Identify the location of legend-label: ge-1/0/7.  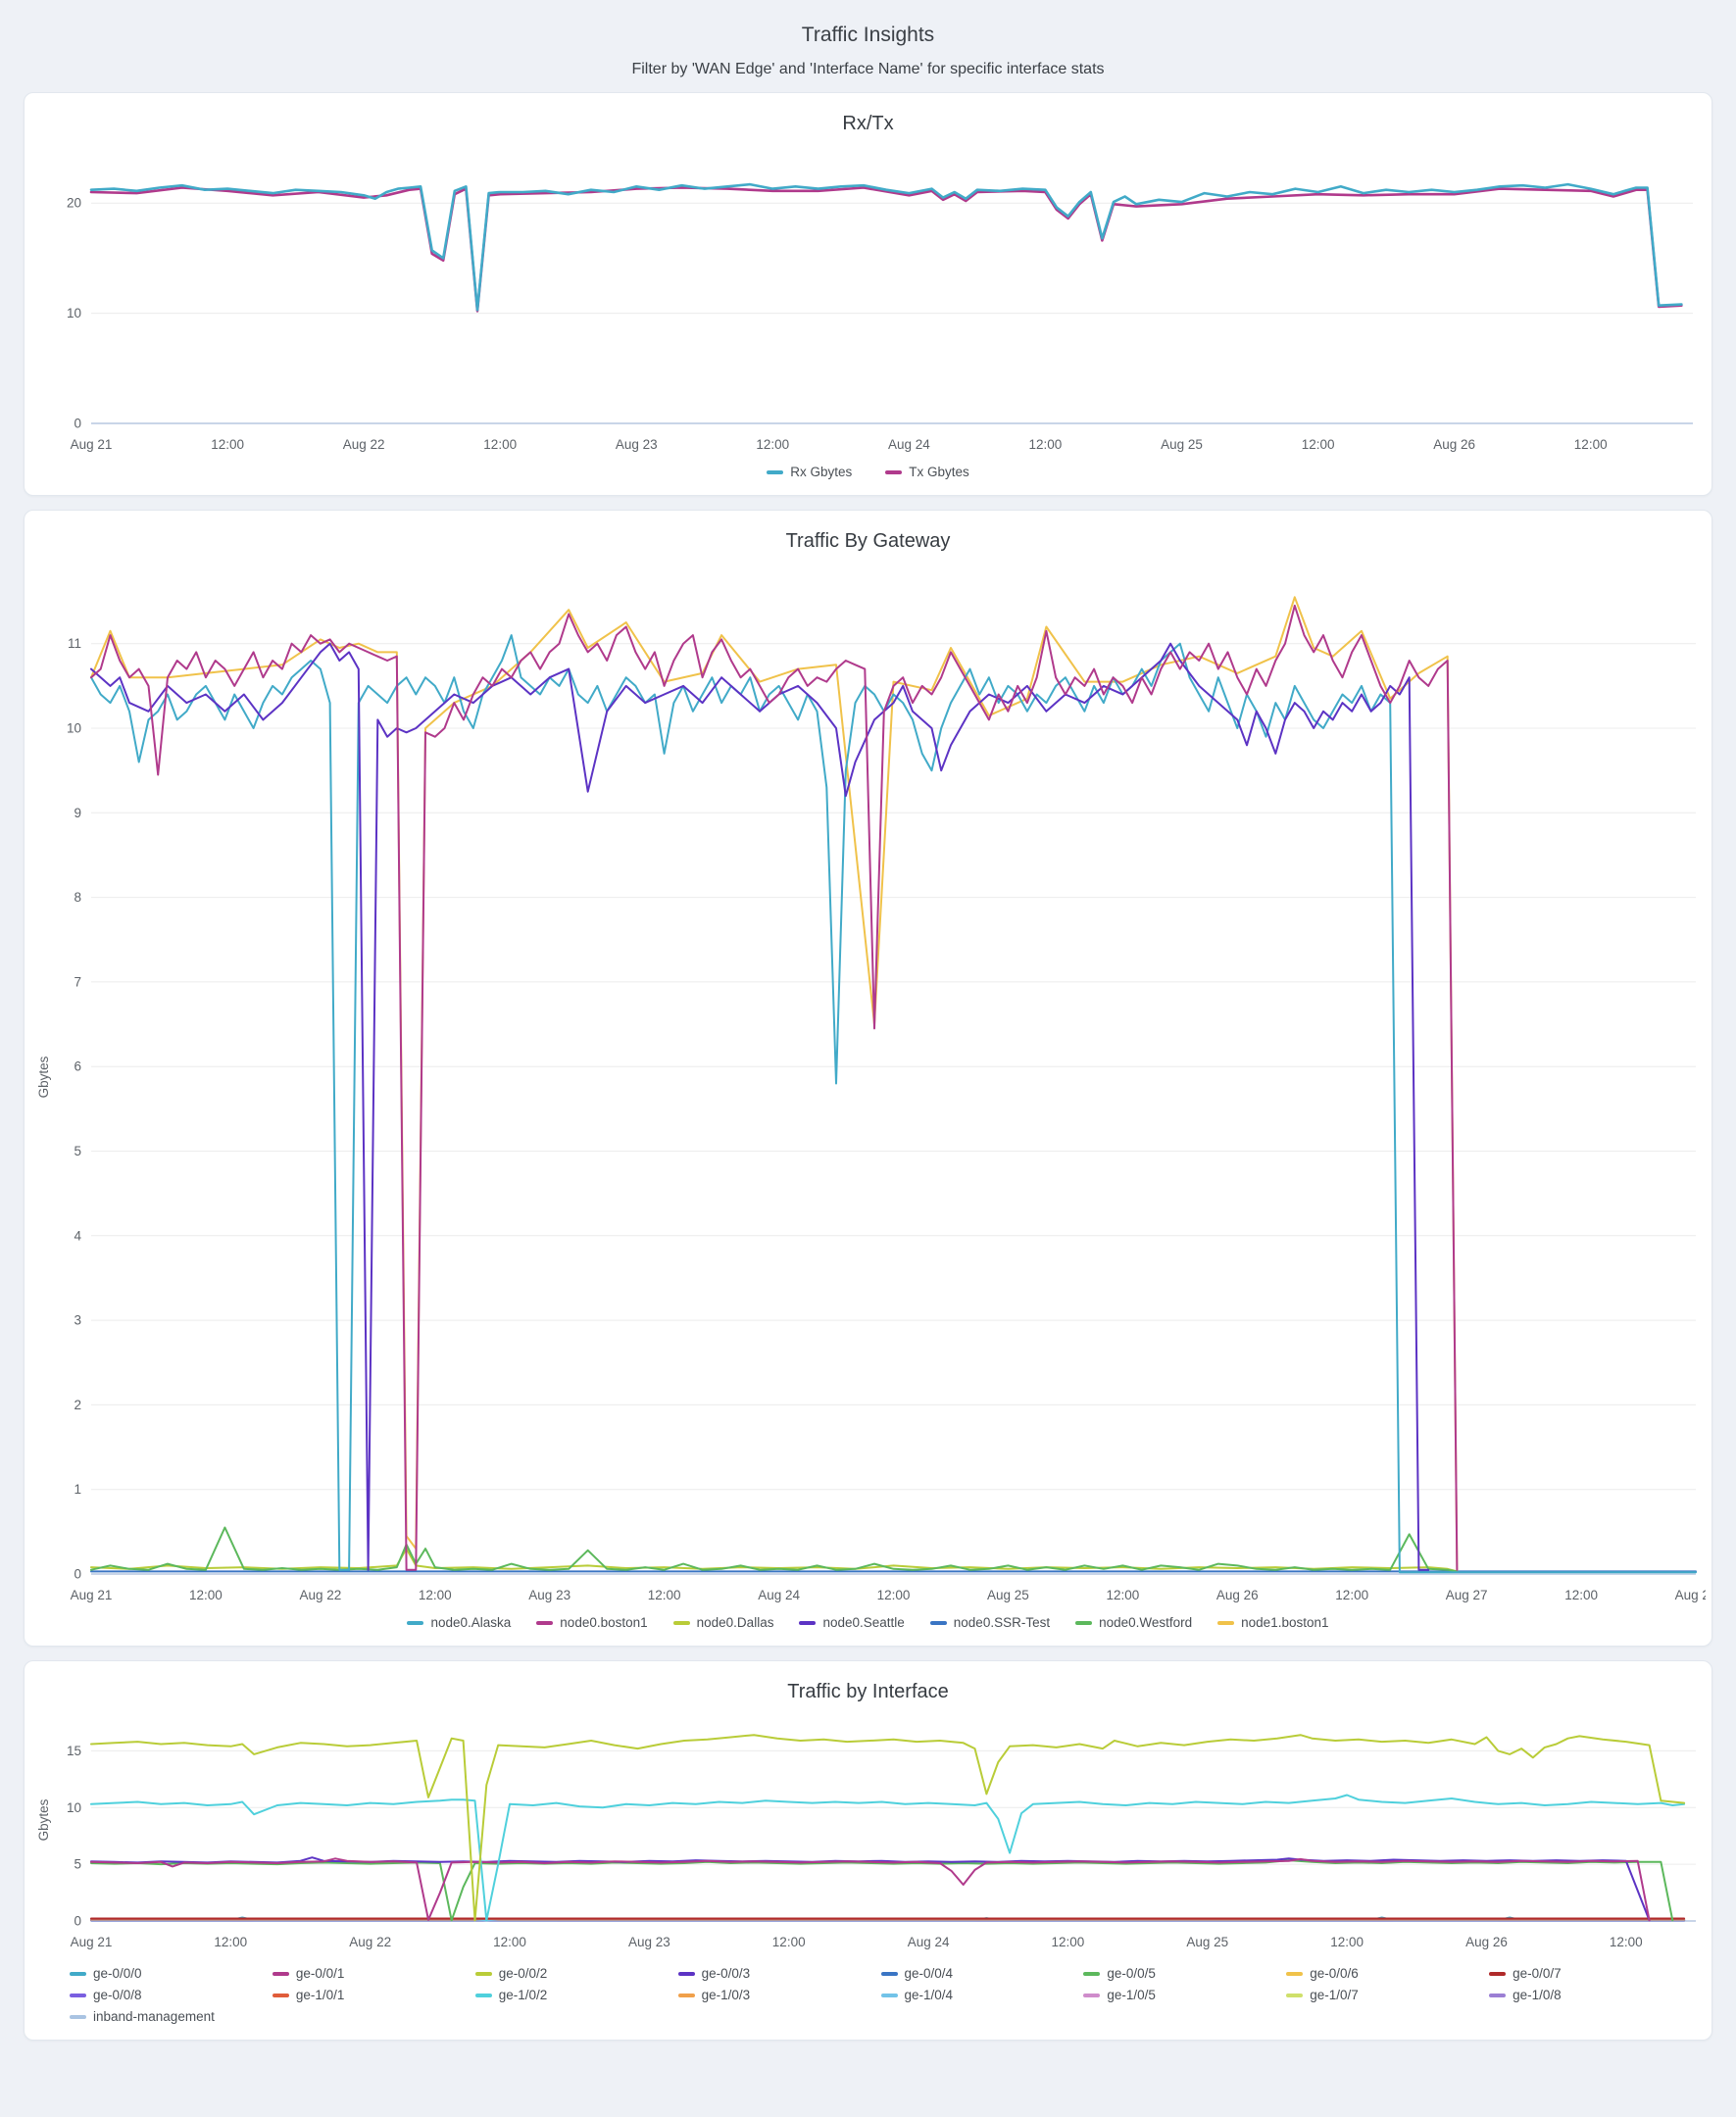
(1334, 1995).